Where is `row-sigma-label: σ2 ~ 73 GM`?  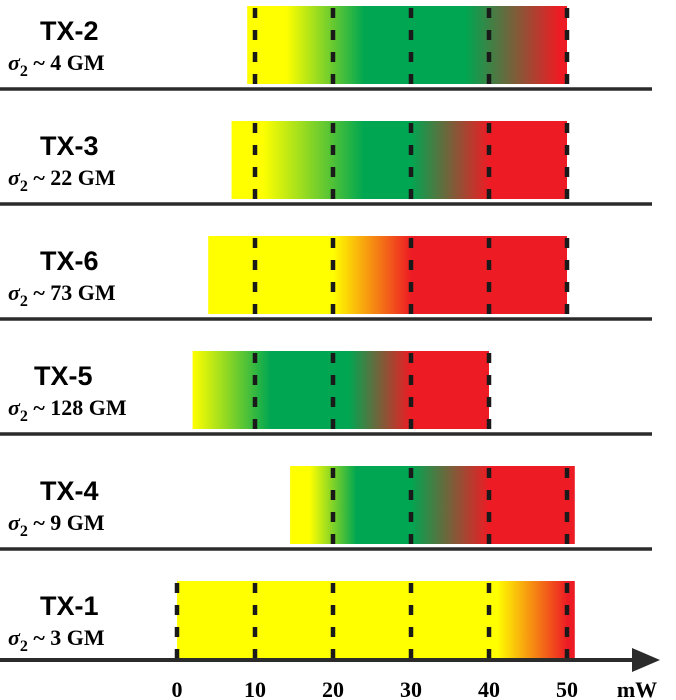
row-sigma-label: σ2 ~ 73 GM is located at coordinates (62, 295).